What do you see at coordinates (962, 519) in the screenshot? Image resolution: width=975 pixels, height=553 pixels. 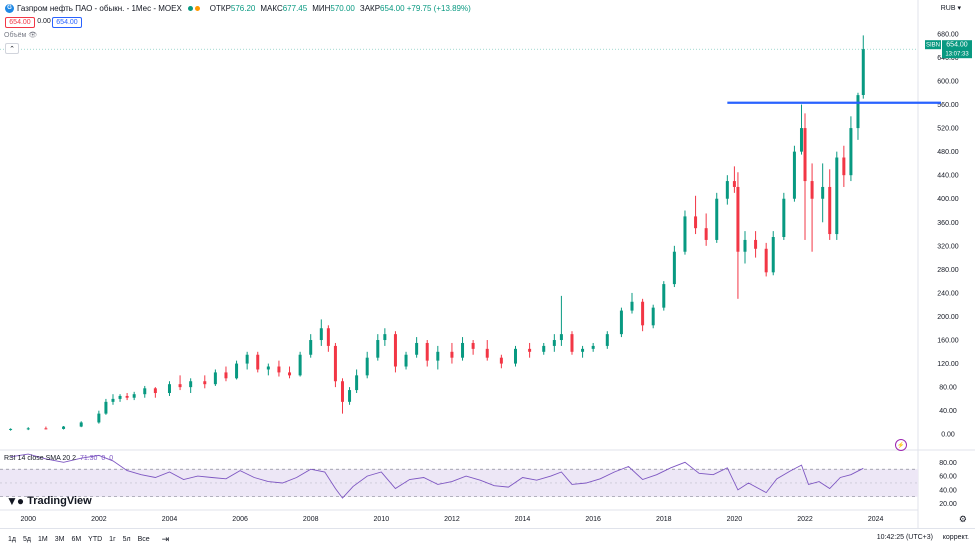 I see `gear-icon: ⚙` at bounding box center [962, 519].